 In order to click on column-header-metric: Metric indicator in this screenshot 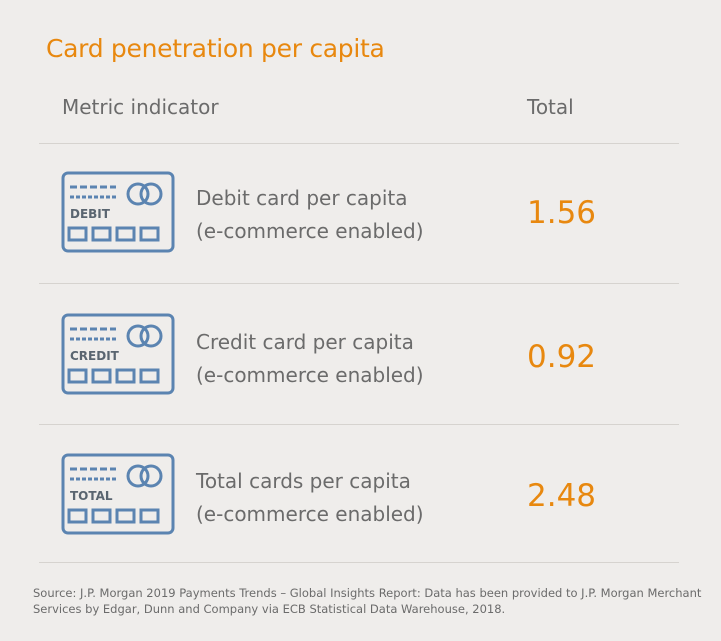, I will do `click(140, 107)`.